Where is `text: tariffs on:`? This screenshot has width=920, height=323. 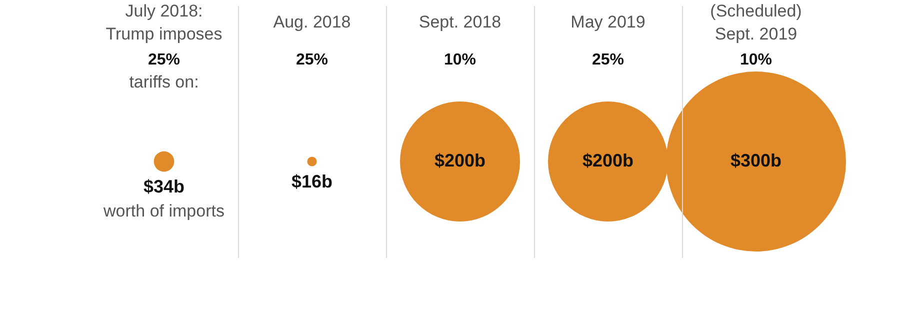
text: tariffs on: is located at coordinates (164, 82).